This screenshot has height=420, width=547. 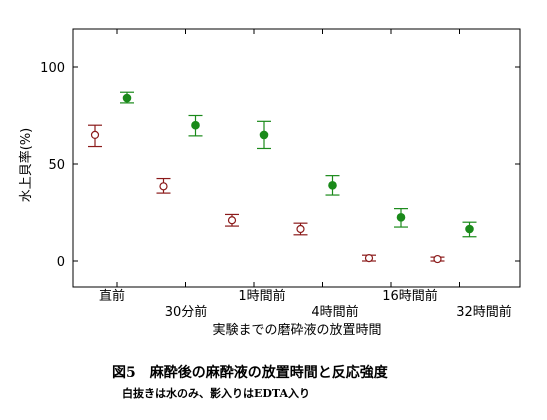 What do you see at coordinates (250, 373) in the screenshot?
I see `figure-caption-title: 図5 麻酔後の麻酔液の放置時間と反応強度` at bounding box center [250, 373].